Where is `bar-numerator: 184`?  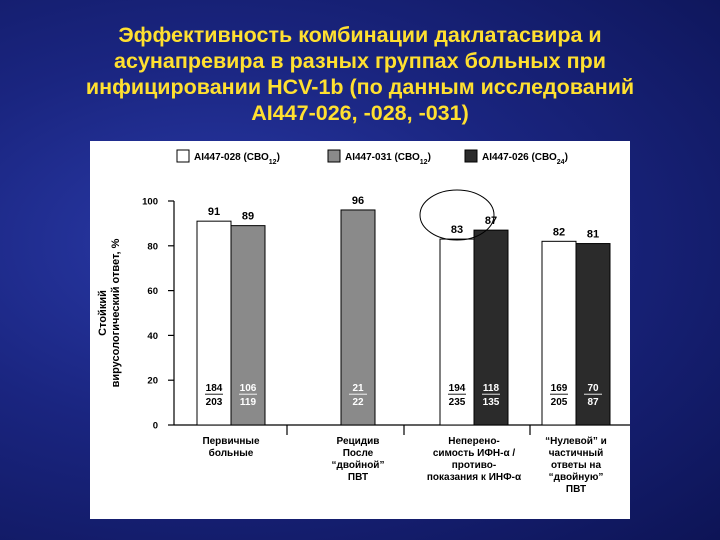
bar-numerator: 184 is located at coordinates (214, 388).